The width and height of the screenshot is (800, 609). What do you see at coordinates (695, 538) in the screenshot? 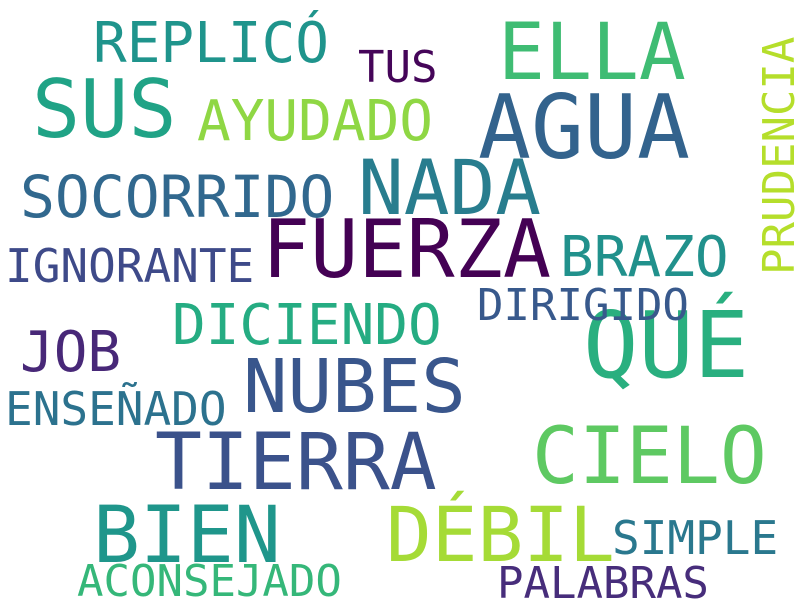
I see `word-simple: SIMPLE` at bounding box center [695, 538].